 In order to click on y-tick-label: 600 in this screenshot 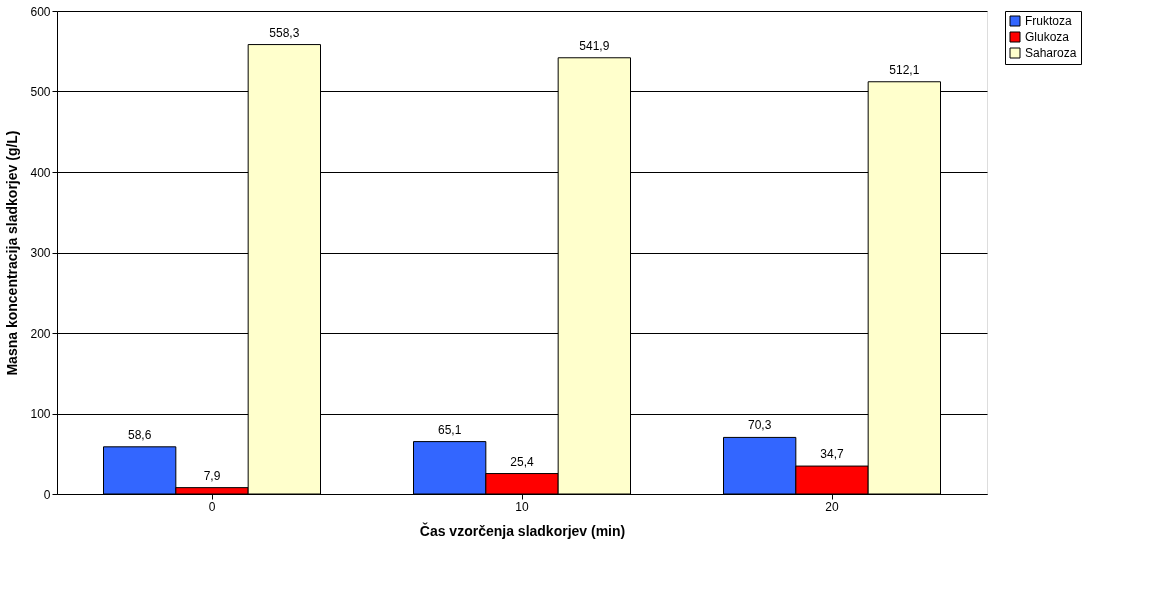, I will do `click(40, 11)`.